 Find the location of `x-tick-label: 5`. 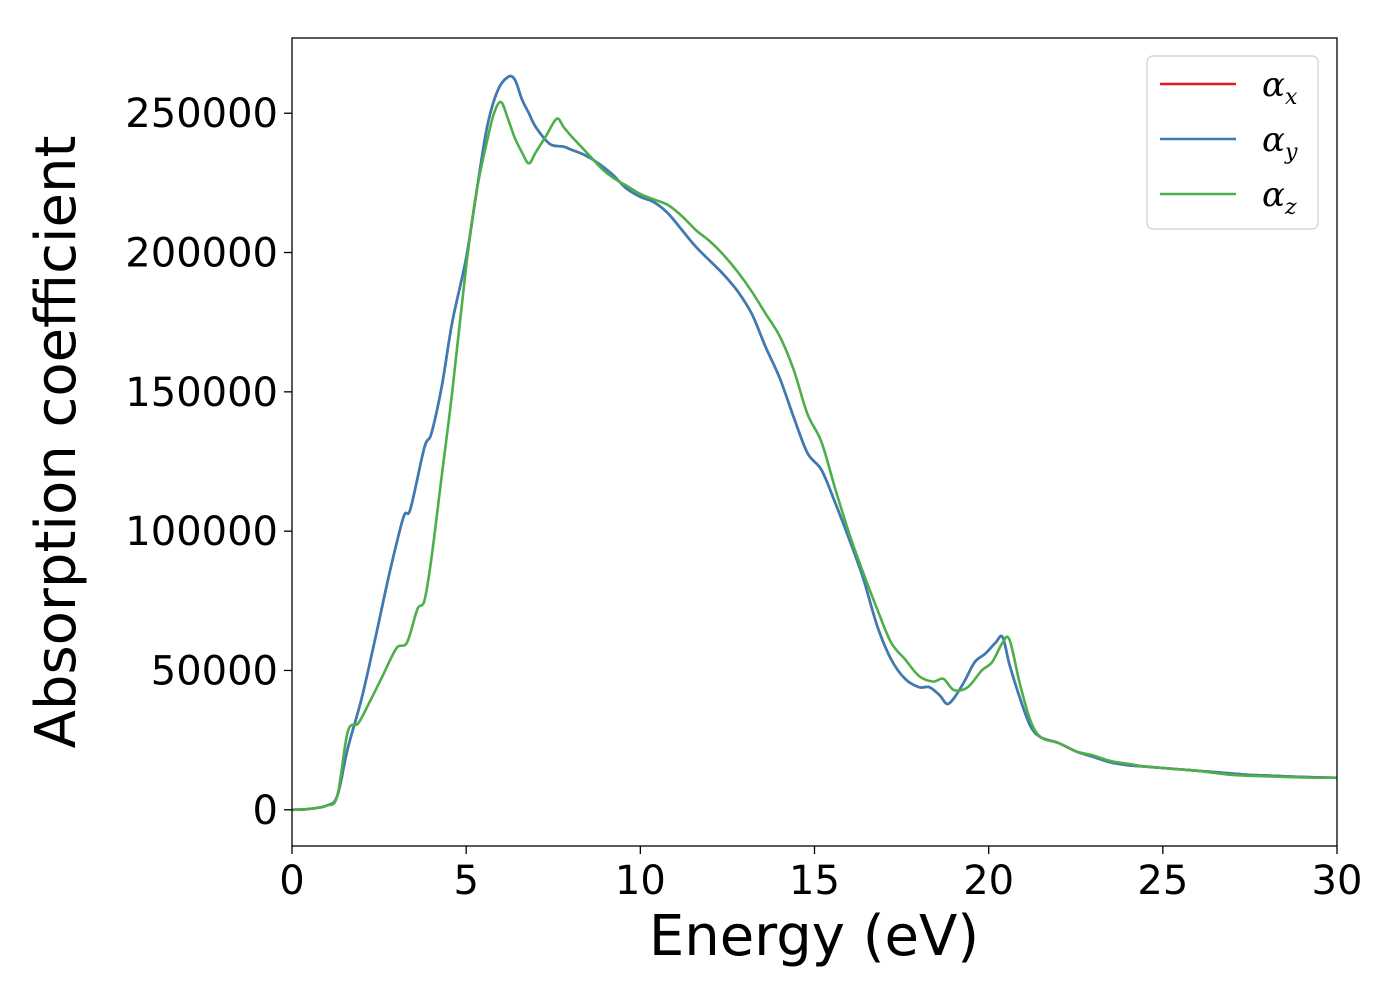

x-tick-label: 5 is located at coordinates (465, 881).